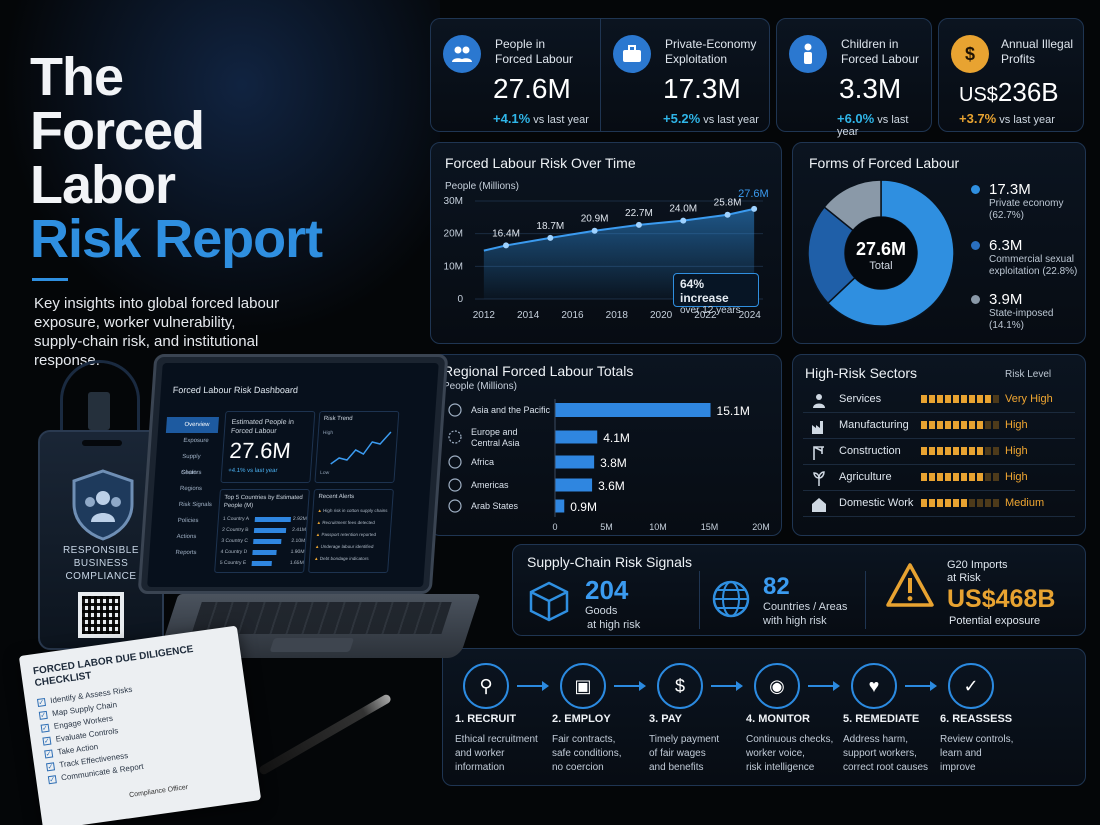  What do you see at coordinates (541, 118) in the screenshot?
I see `kpi-change: +4.1% vs last year` at bounding box center [541, 118].